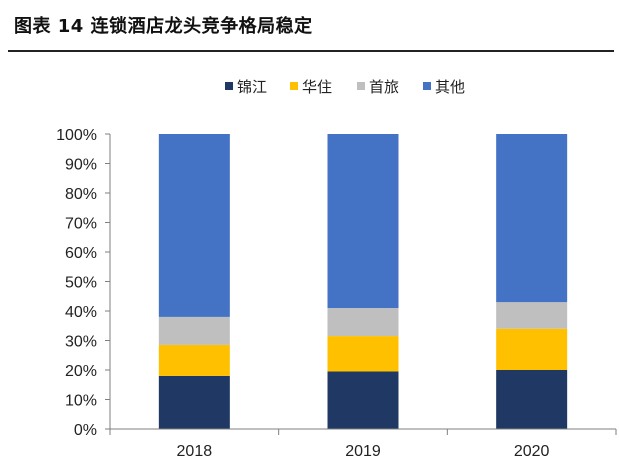  I want to click on y-axis: 0% 10% 20% 30% 40% 50% 60% 70% 80% 90% 100%, so click(83, 283).